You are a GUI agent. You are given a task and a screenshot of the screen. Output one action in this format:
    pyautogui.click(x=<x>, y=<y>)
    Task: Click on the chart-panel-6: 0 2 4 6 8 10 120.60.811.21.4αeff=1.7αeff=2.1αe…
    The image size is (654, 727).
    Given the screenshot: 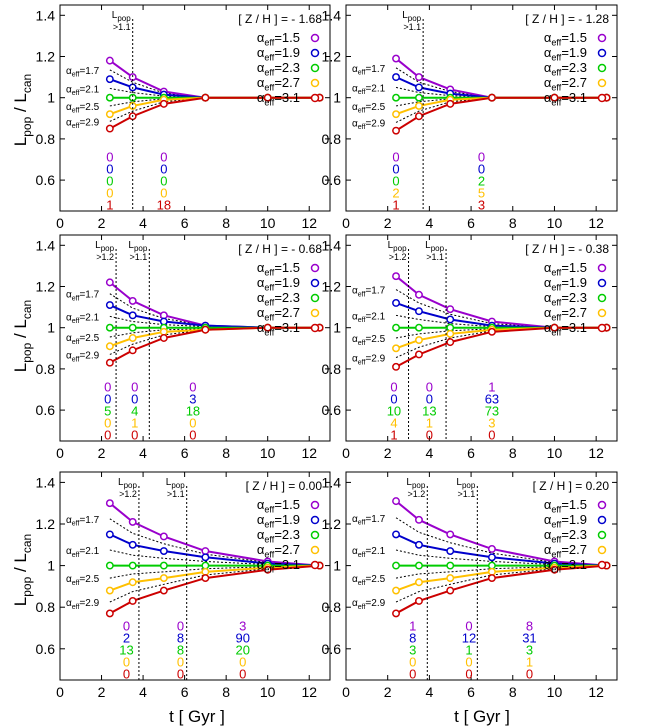 What is the action you would take?
    pyautogui.click(x=470, y=585)
    